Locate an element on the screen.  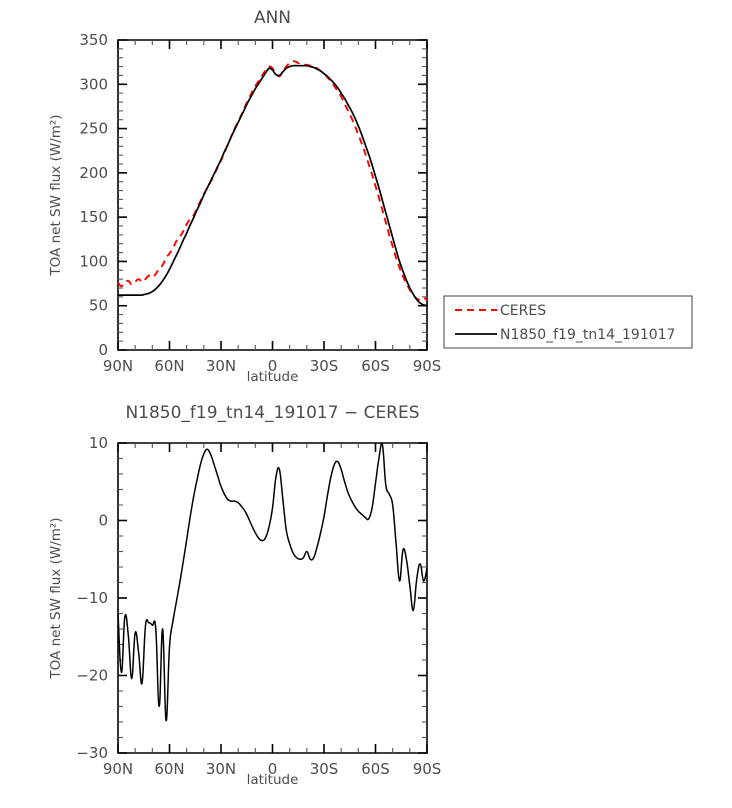
ytick-label: 250 is located at coordinates (93, 129).